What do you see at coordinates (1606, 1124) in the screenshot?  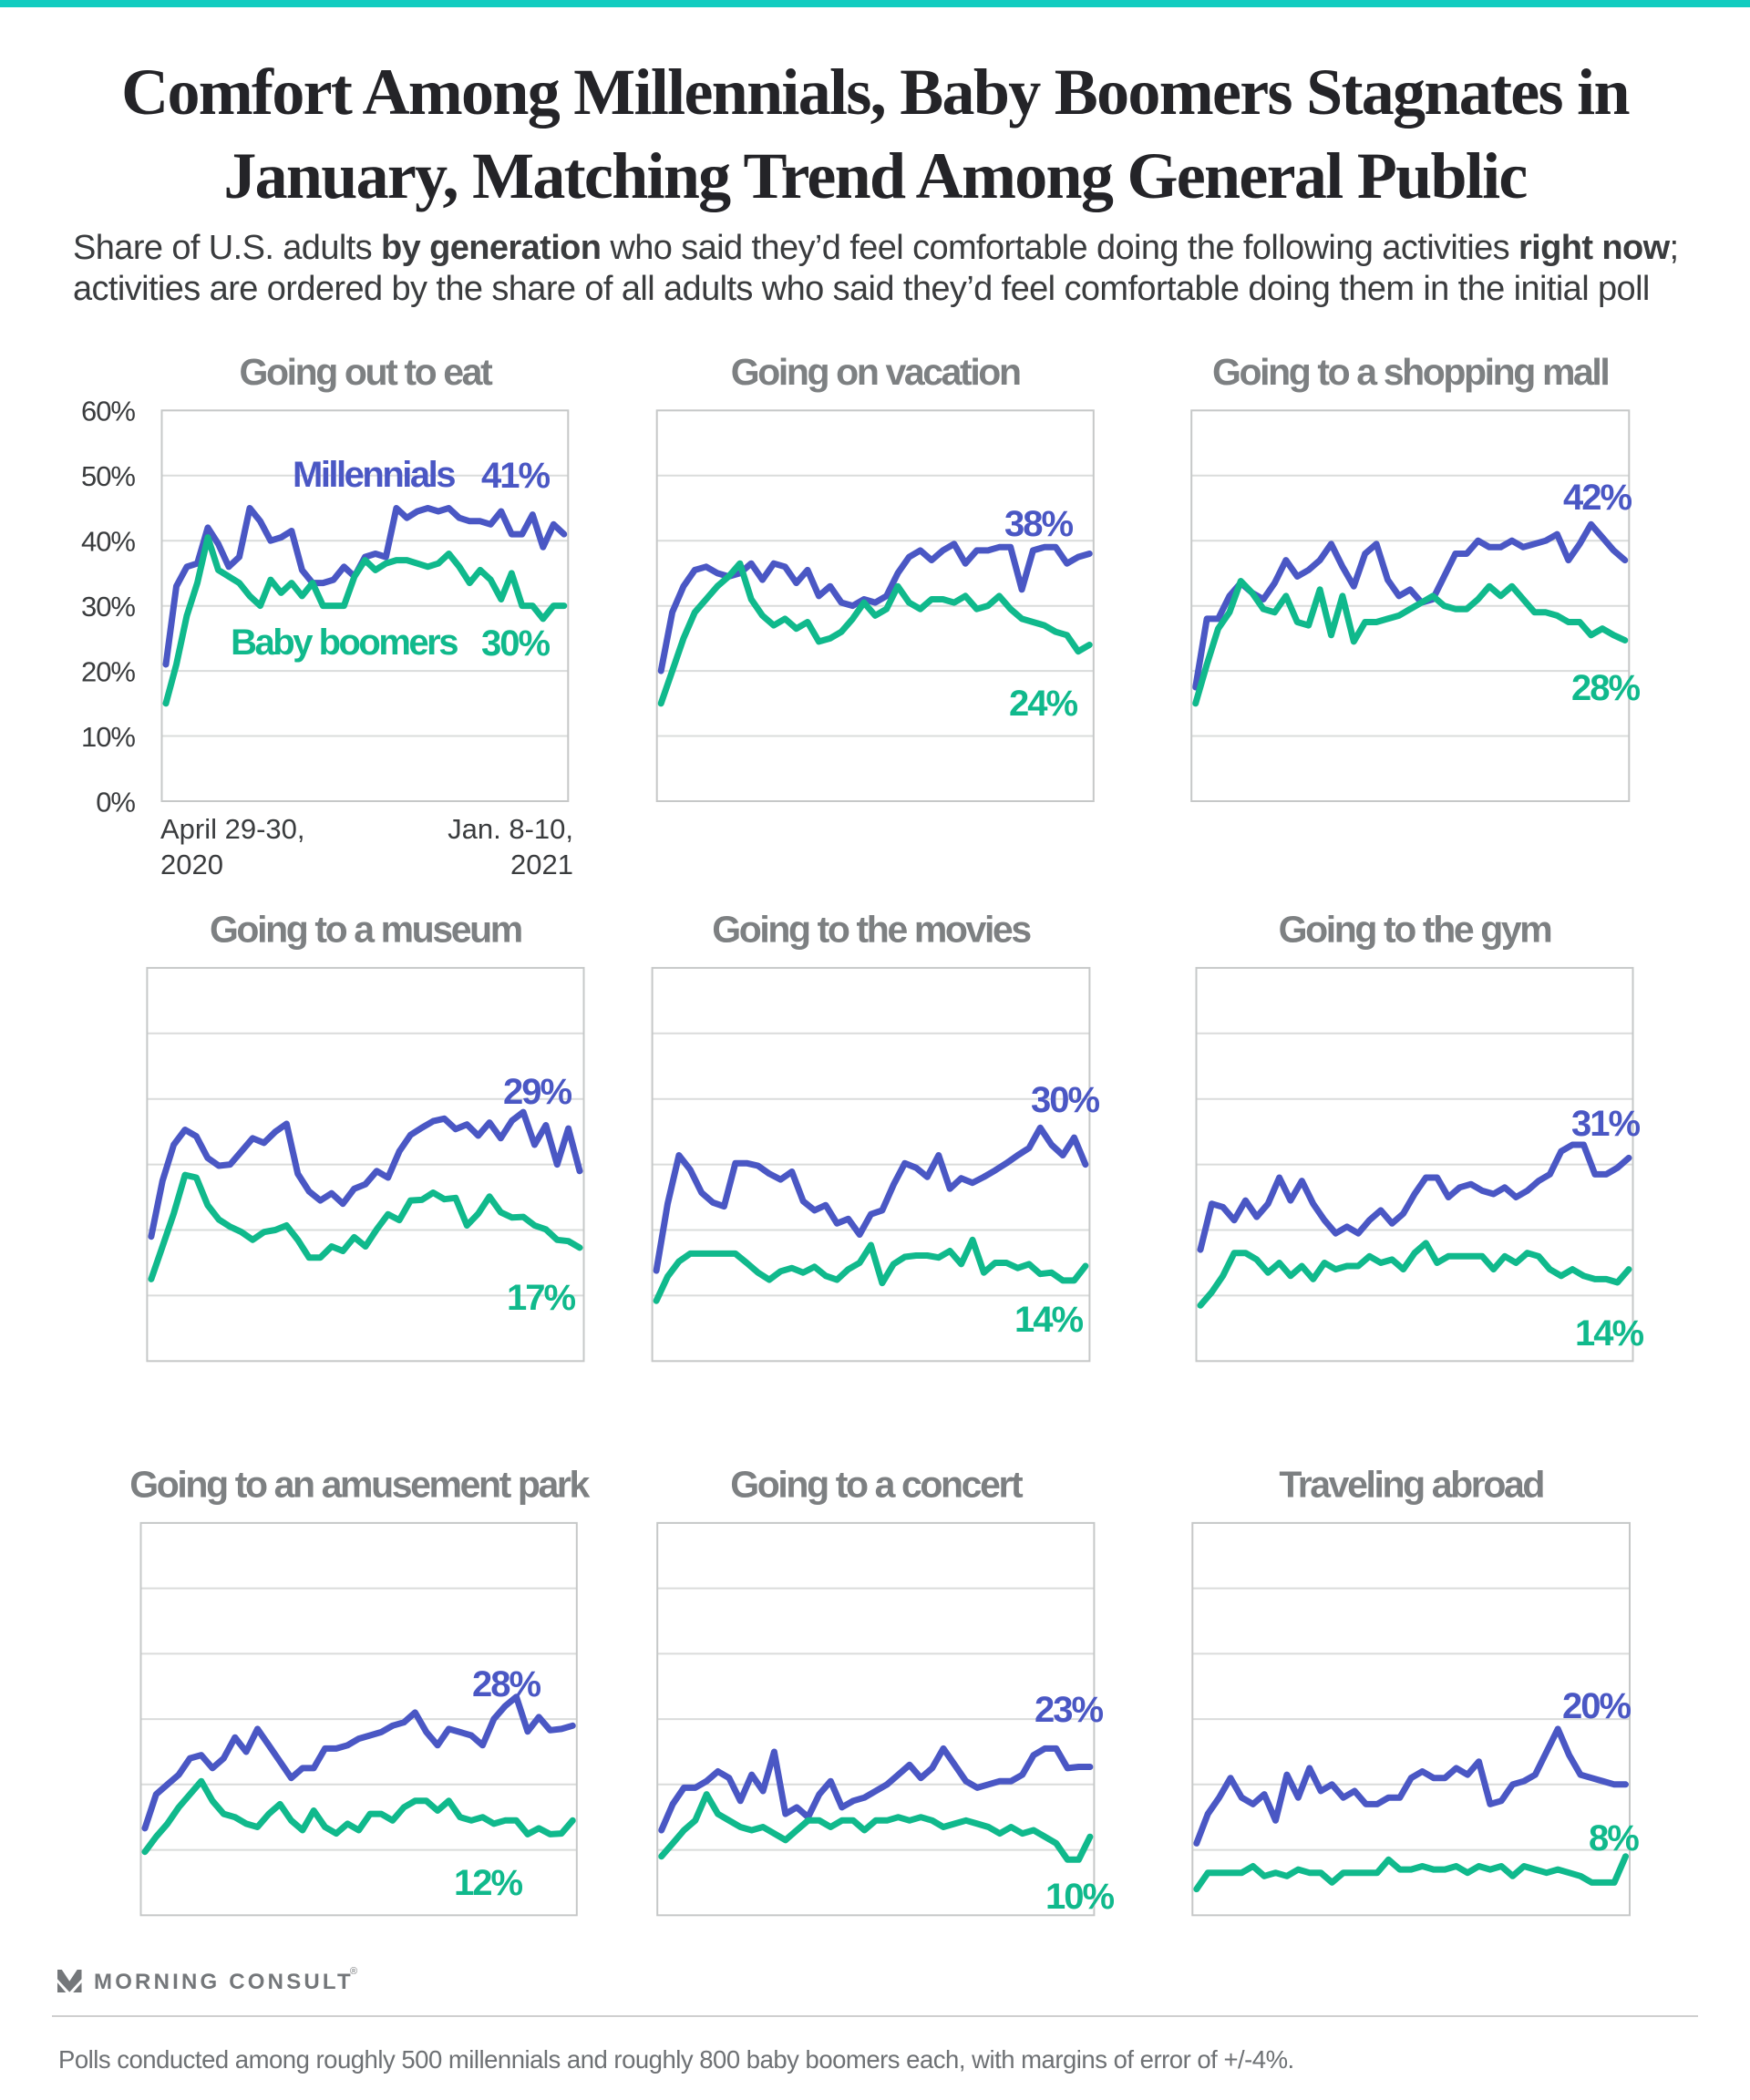 I see `svg-text: 31%` at bounding box center [1606, 1124].